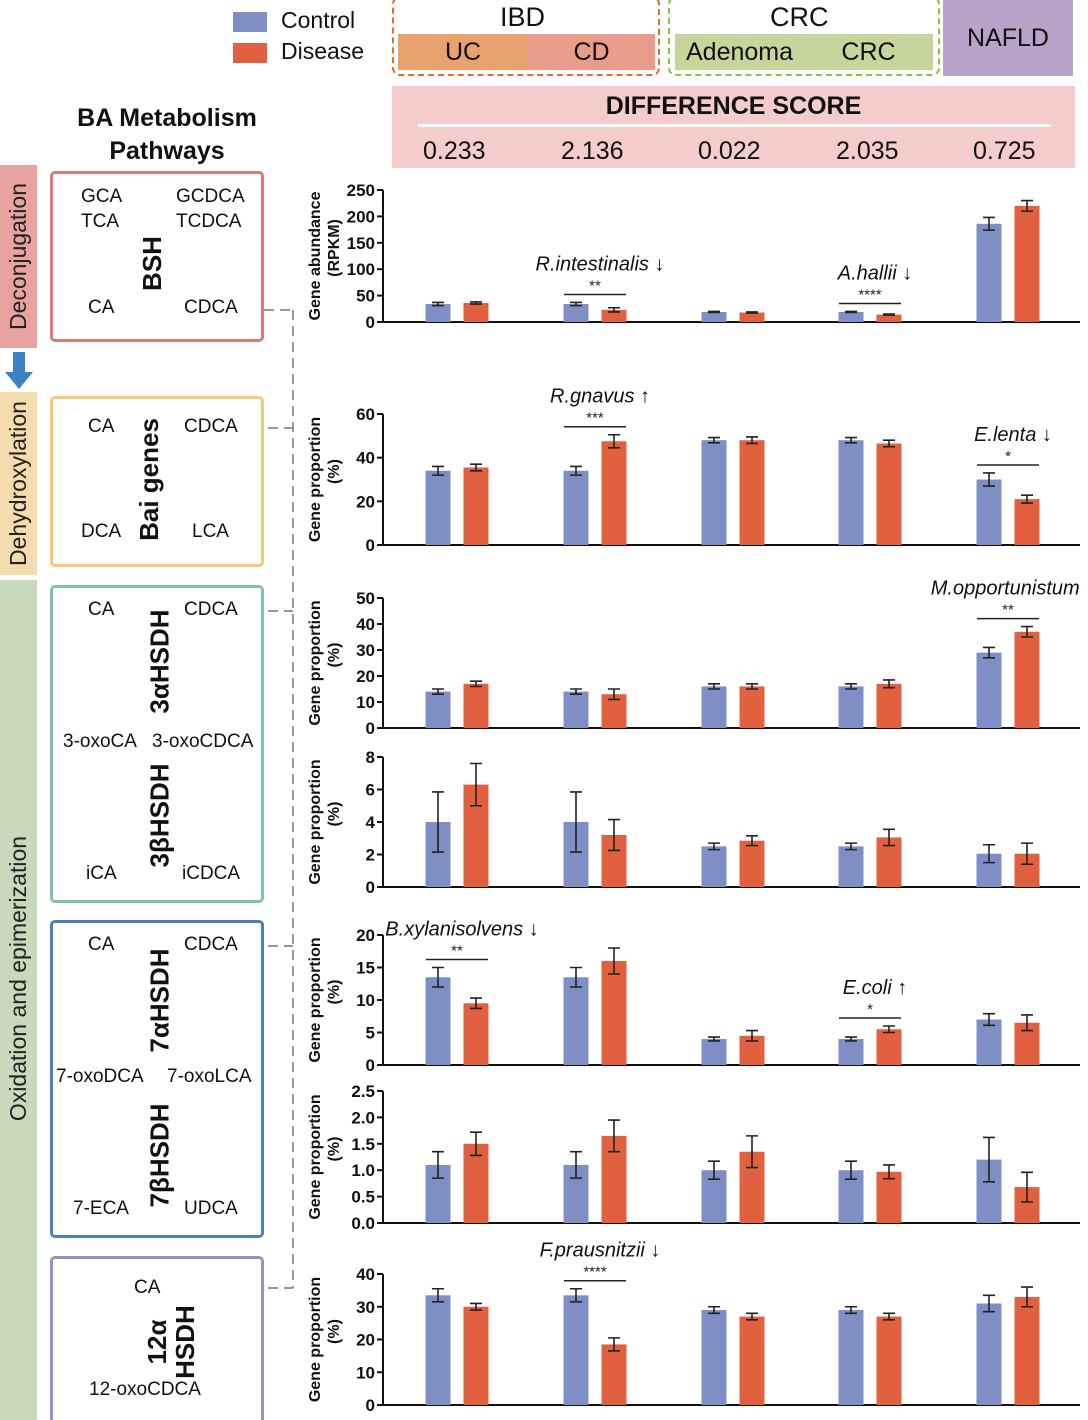  What do you see at coordinates (461, 930) in the screenshot?
I see `taxon-annotation: B.xylanisolvens ↓` at bounding box center [461, 930].